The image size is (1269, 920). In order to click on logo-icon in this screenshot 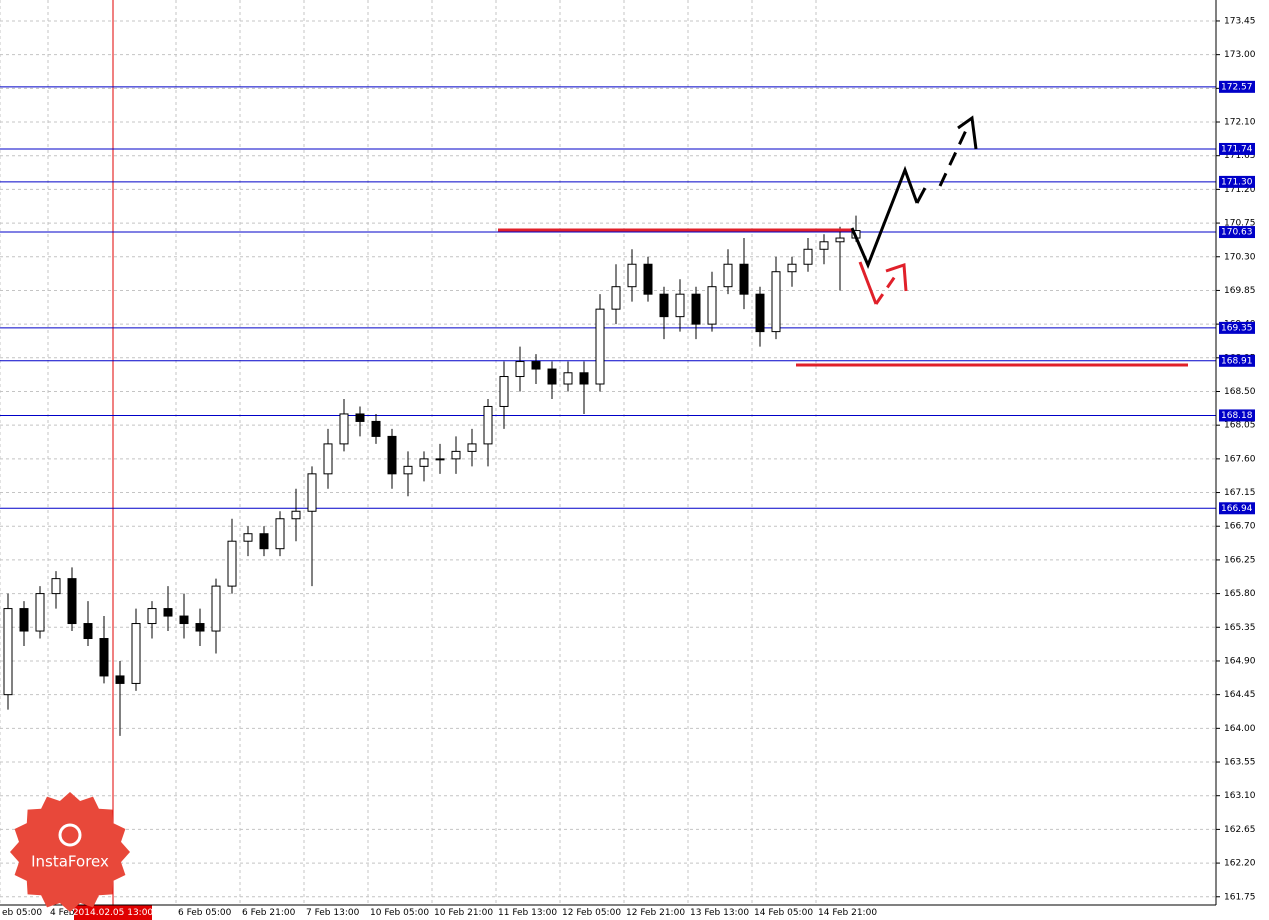, I will do `click(70, 835)`.